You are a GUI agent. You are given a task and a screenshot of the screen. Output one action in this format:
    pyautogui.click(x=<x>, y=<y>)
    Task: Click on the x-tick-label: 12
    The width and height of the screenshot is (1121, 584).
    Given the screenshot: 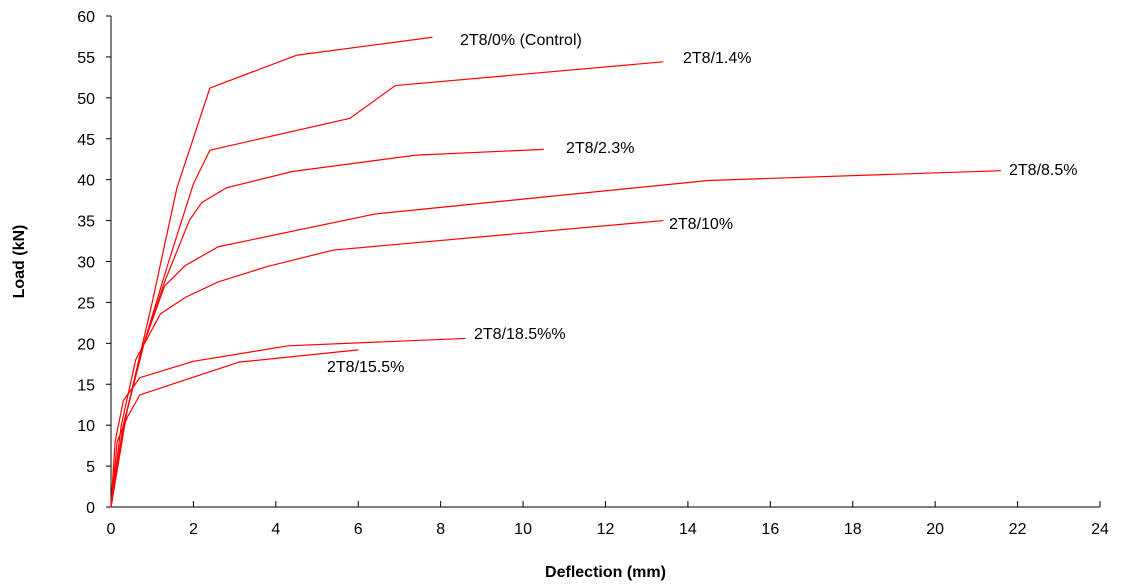 What is the action you would take?
    pyautogui.click(x=606, y=529)
    